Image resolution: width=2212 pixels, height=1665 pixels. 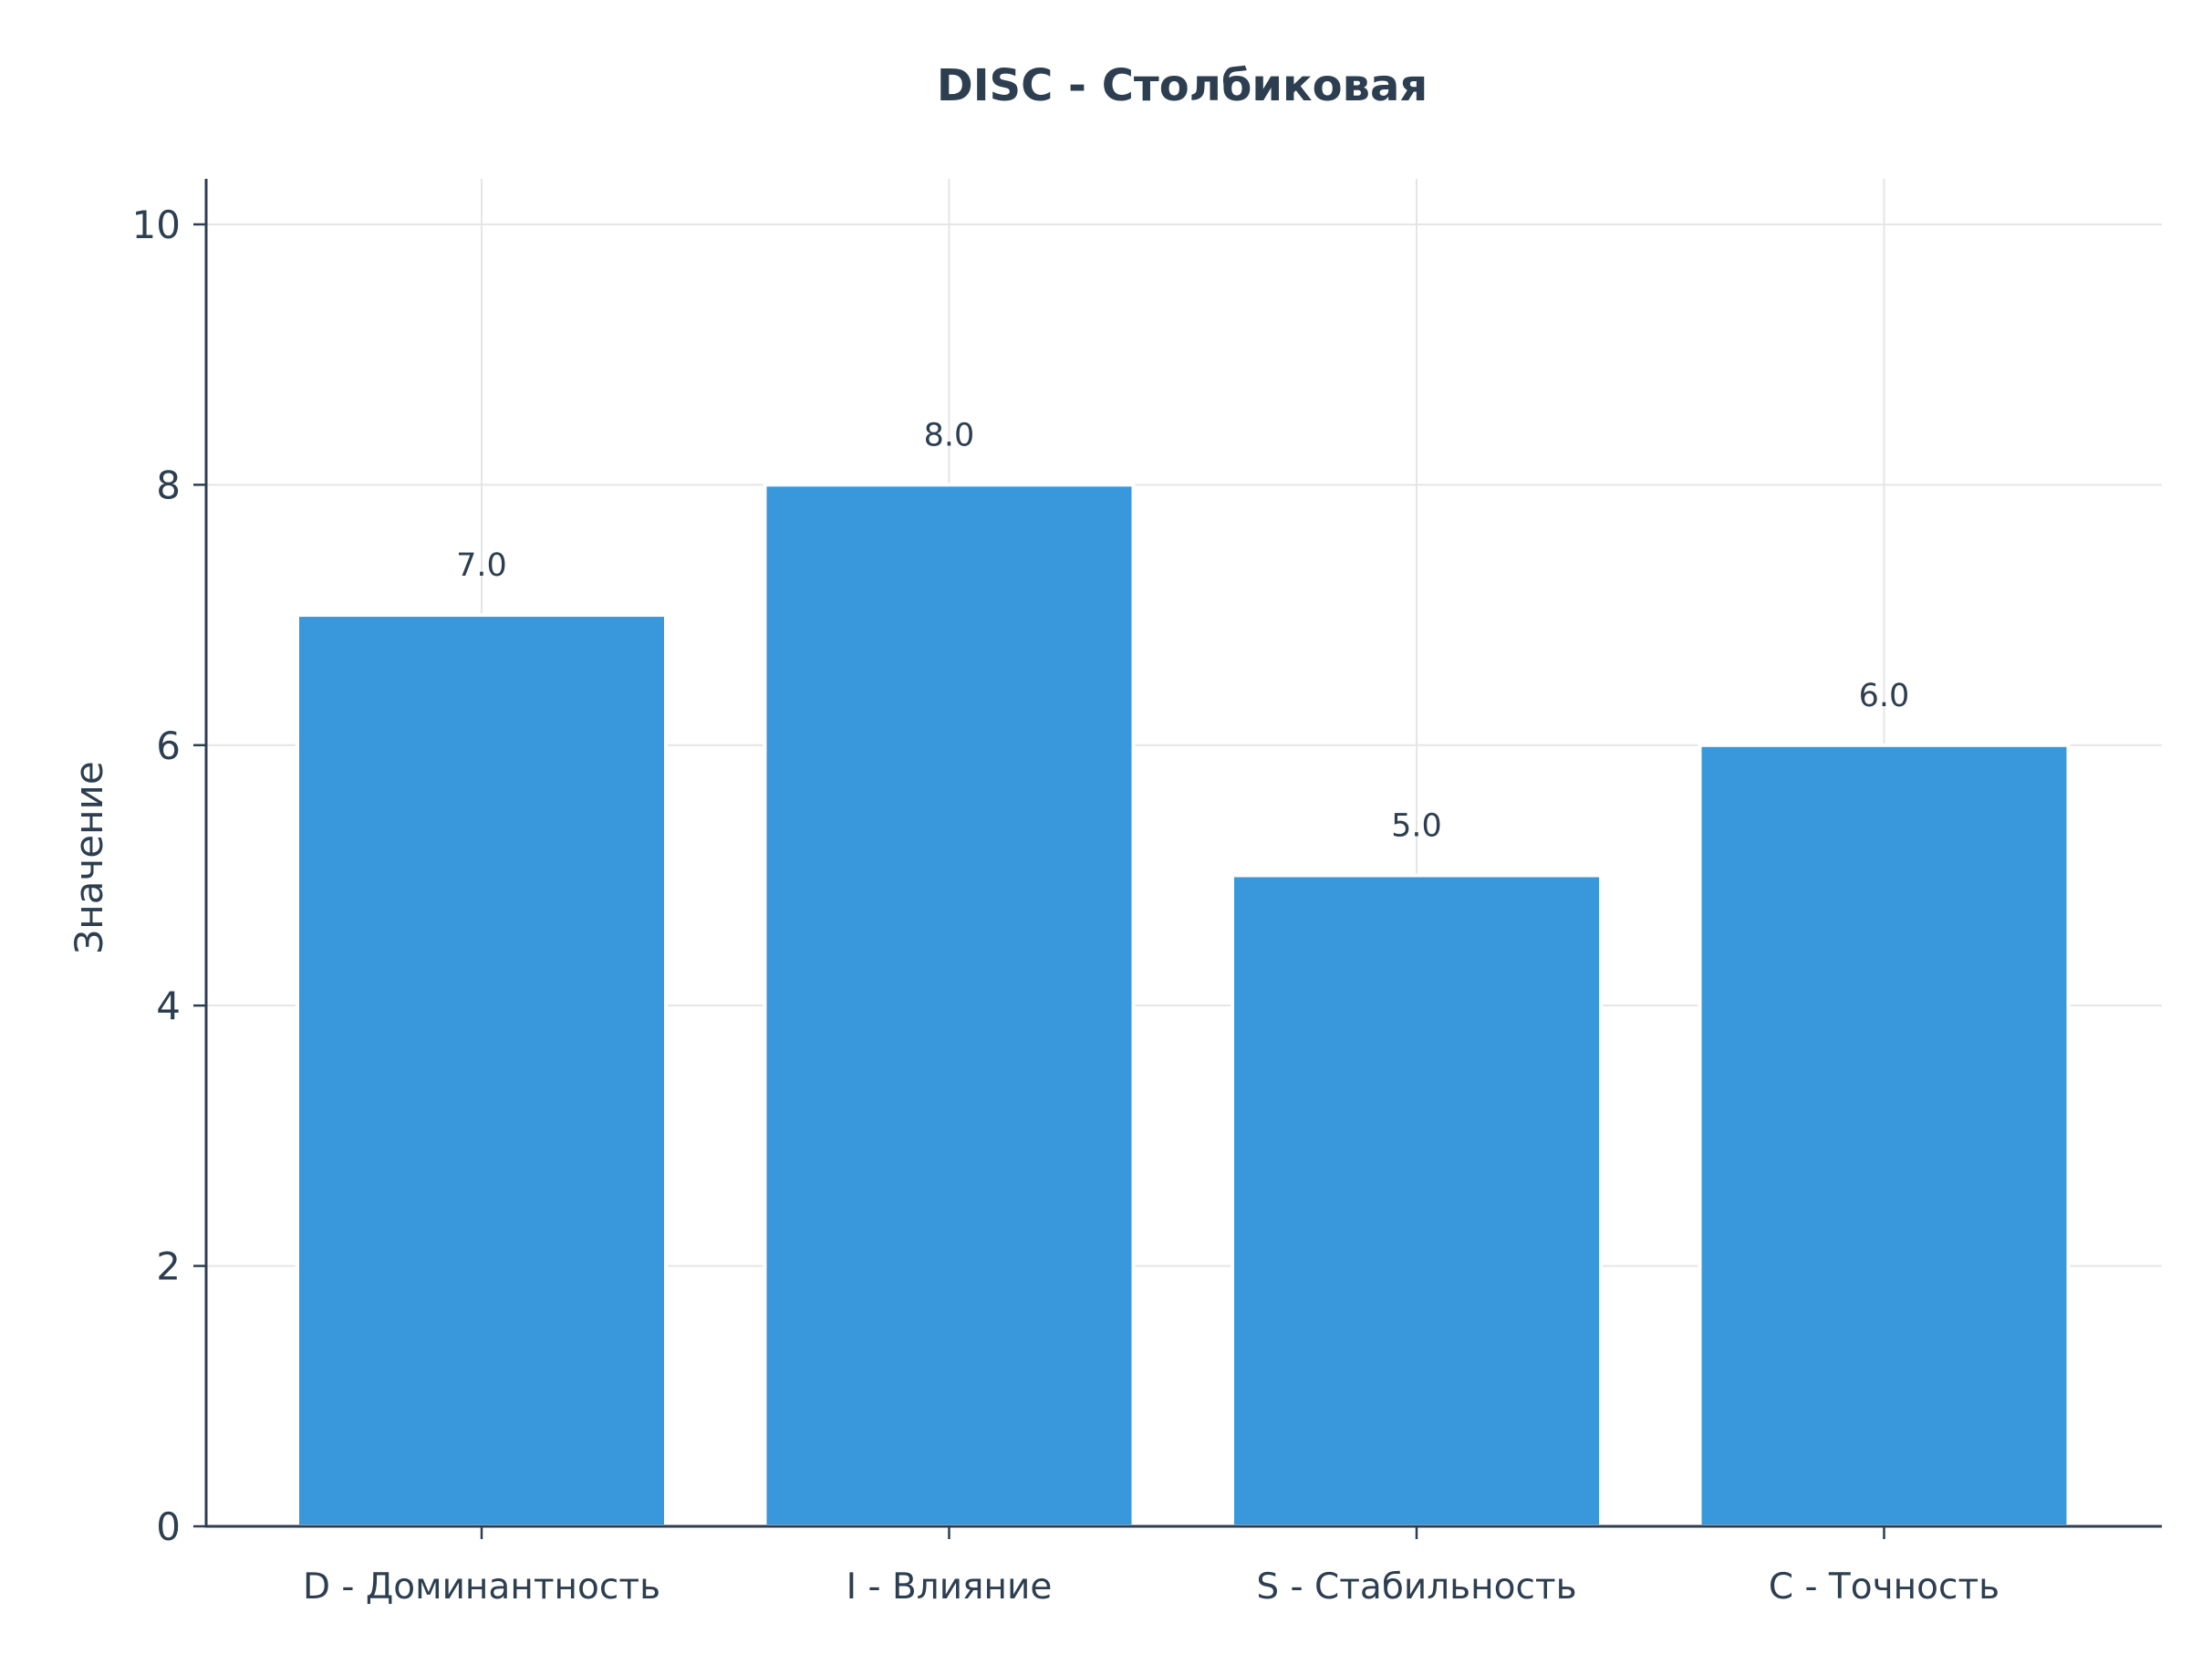 I want to click on data-label: 6.0, so click(x=1885, y=696).